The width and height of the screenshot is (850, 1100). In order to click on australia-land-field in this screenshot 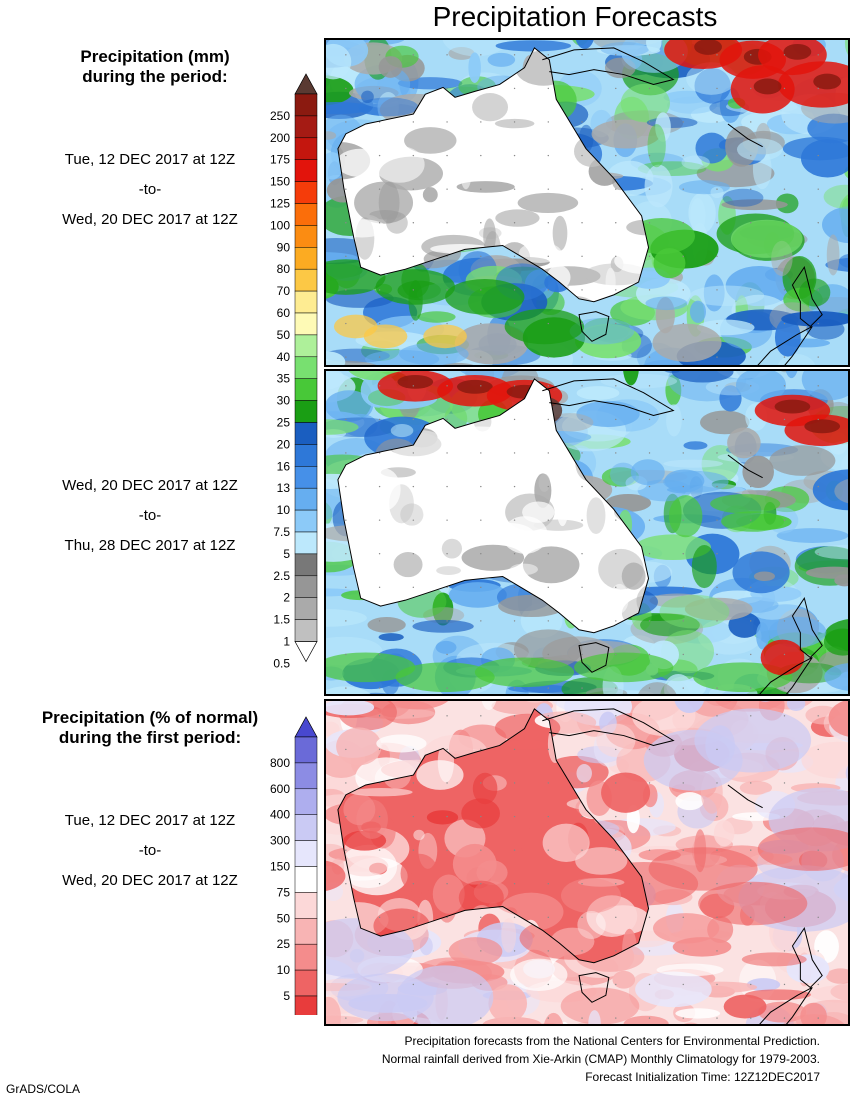, I will do `click(493, 835)`.